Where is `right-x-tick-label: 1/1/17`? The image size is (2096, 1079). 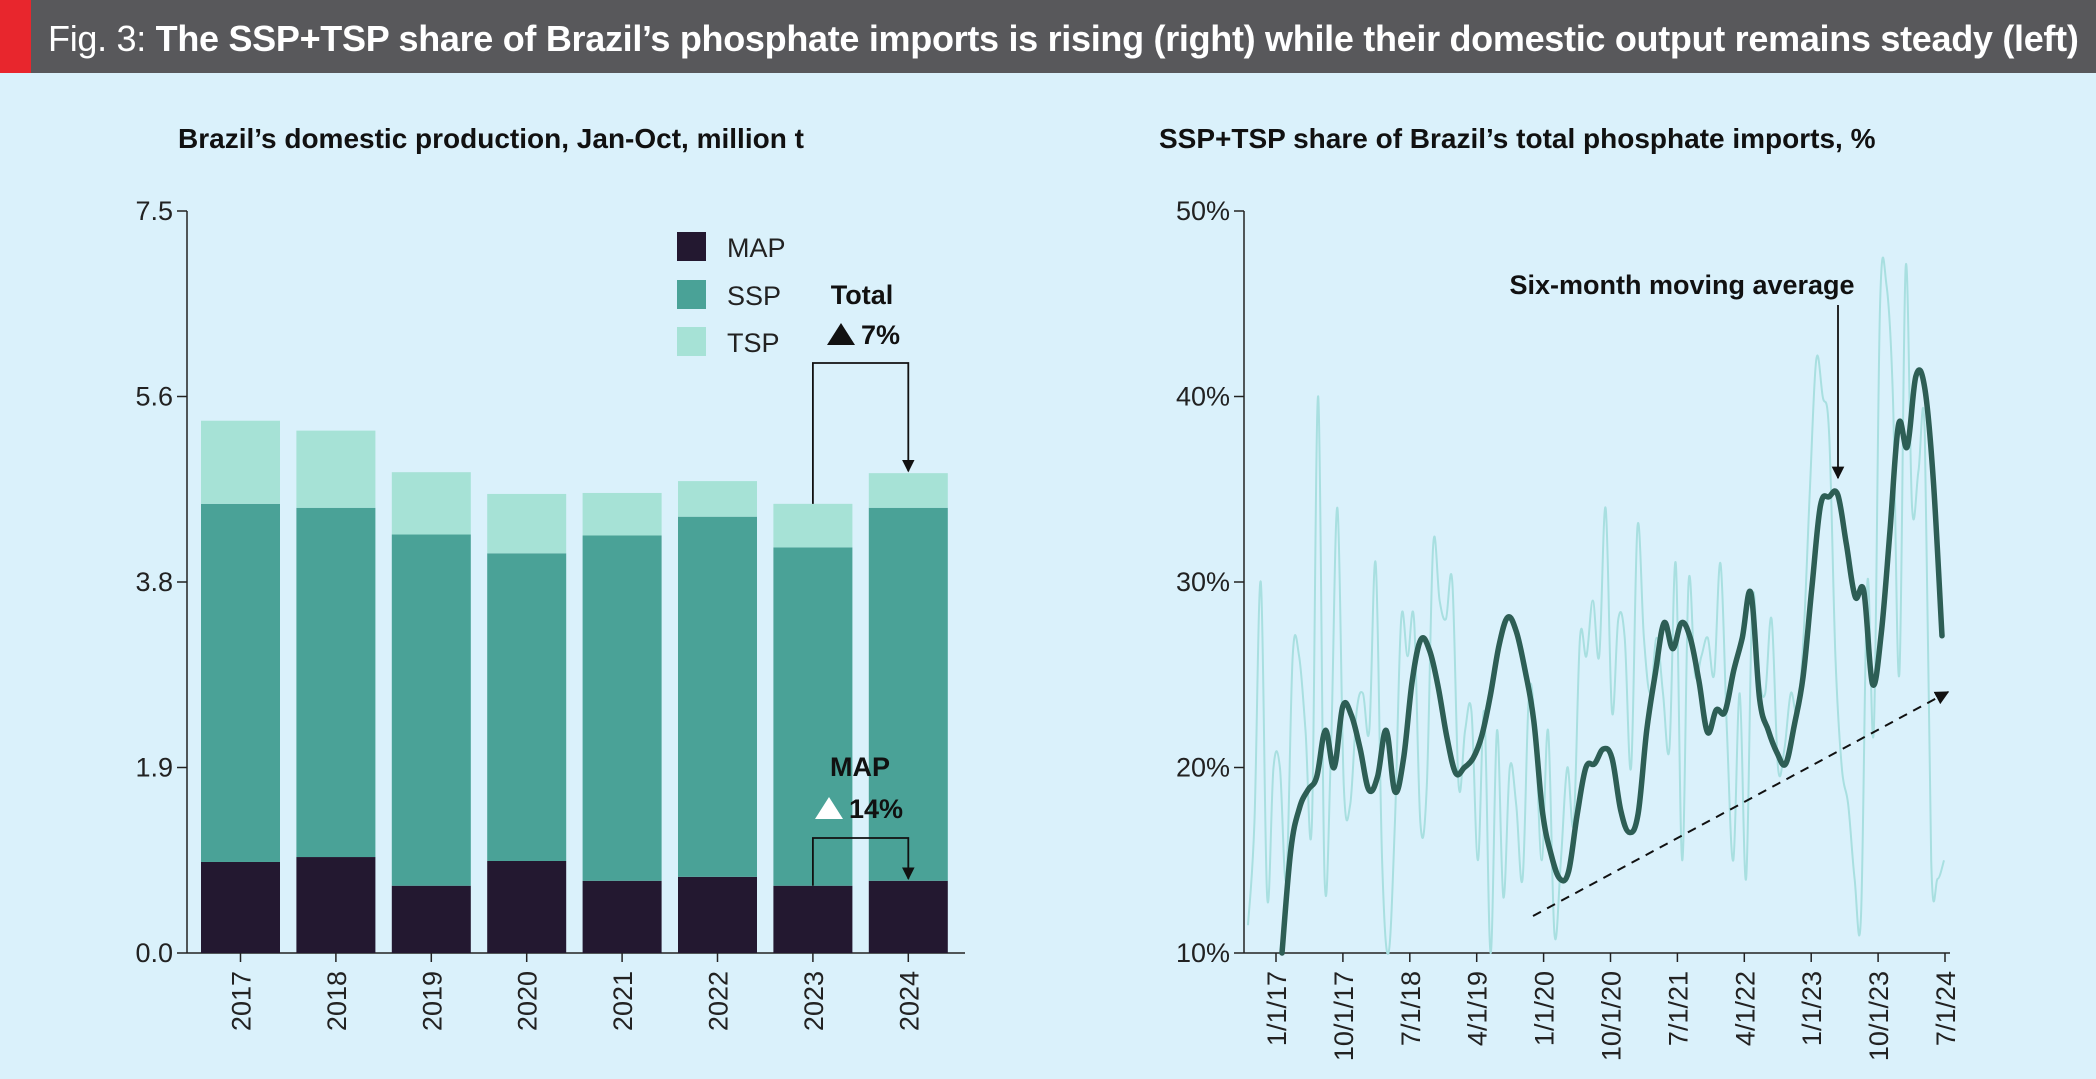 right-x-tick-label: 1/1/17 is located at coordinates (1277, 1008).